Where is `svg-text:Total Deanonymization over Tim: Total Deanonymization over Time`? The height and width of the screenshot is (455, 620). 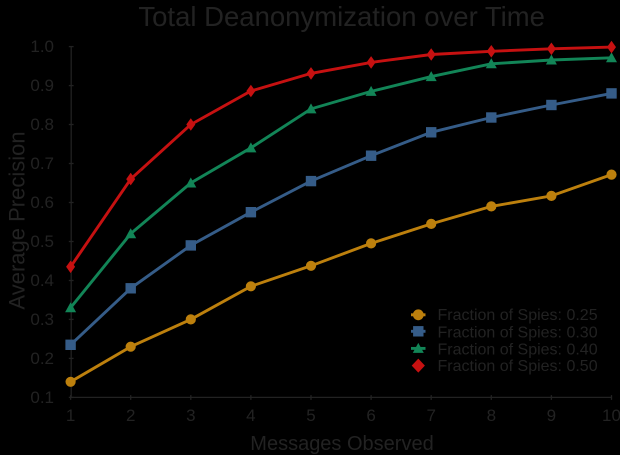 svg-text:Total Deanonymization over Tim: Total Deanonymization over Time is located at coordinates (341, 16).